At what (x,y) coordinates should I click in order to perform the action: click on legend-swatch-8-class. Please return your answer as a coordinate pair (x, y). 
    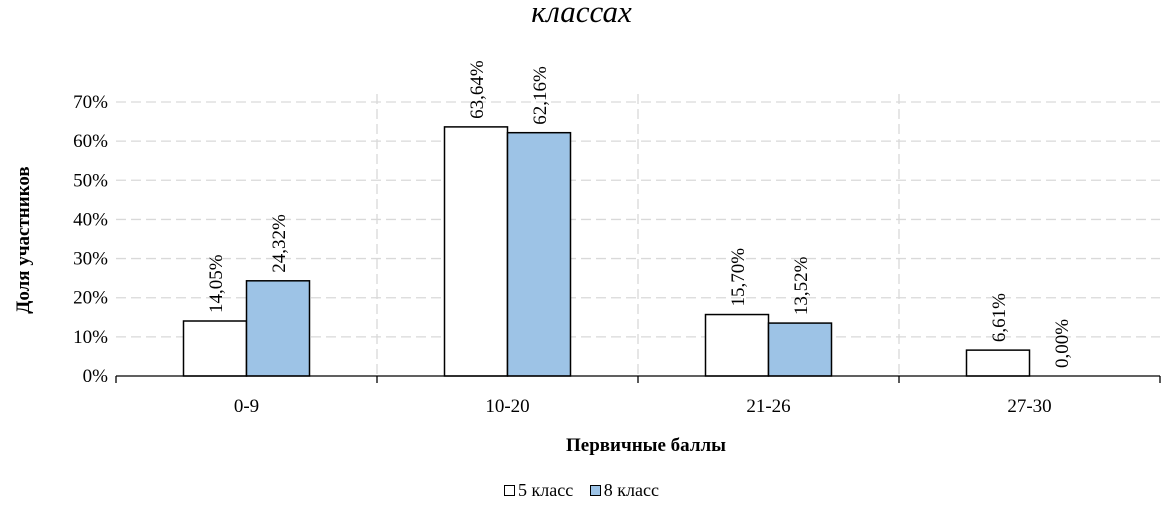
    Looking at the image, I should click on (595, 490).